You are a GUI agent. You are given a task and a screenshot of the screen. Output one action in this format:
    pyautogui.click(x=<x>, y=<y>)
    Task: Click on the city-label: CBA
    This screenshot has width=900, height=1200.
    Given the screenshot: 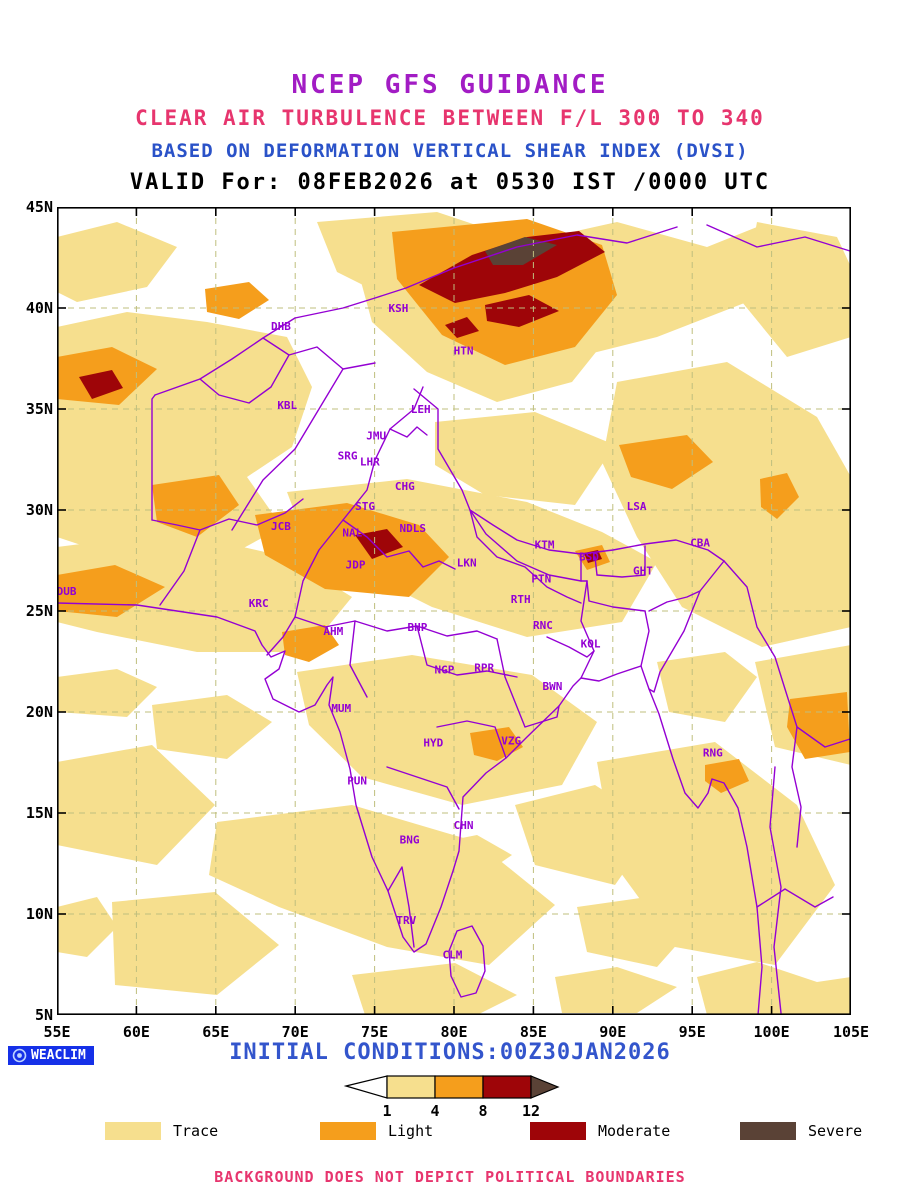 What is the action you would take?
    pyautogui.click(x=700, y=542)
    